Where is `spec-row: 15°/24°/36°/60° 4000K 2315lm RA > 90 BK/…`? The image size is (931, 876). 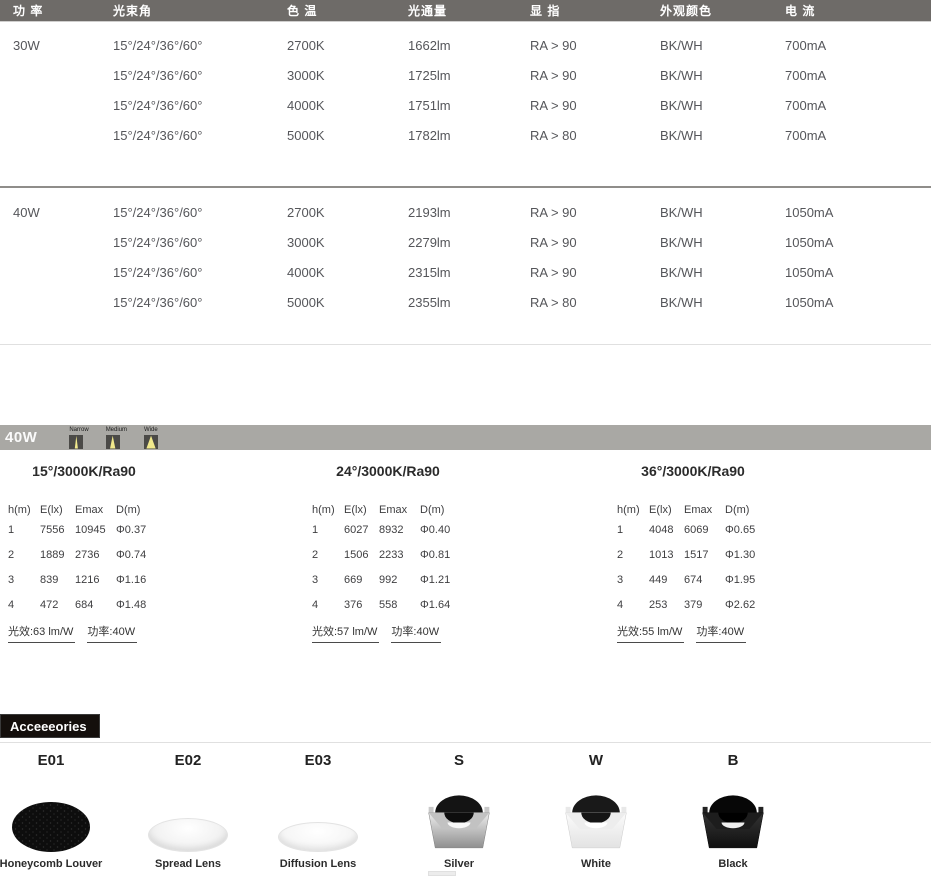 spec-row: 15°/24°/36°/60° 4000K 2315lm RA > 90 BK/… is located at coordinates (465, 272).